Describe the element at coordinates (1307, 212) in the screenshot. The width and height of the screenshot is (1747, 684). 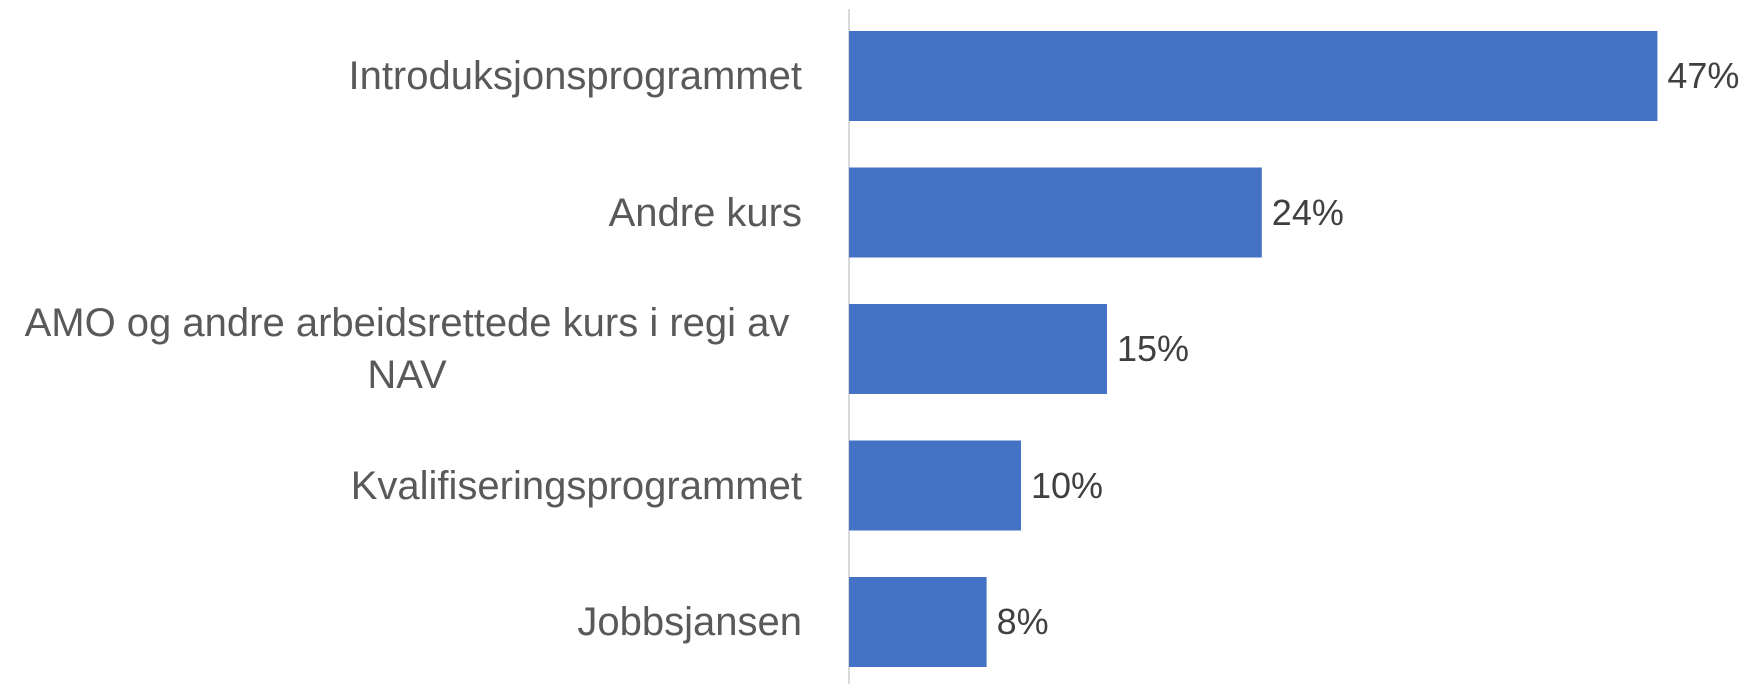
I see `value-label: 24%` at that location.